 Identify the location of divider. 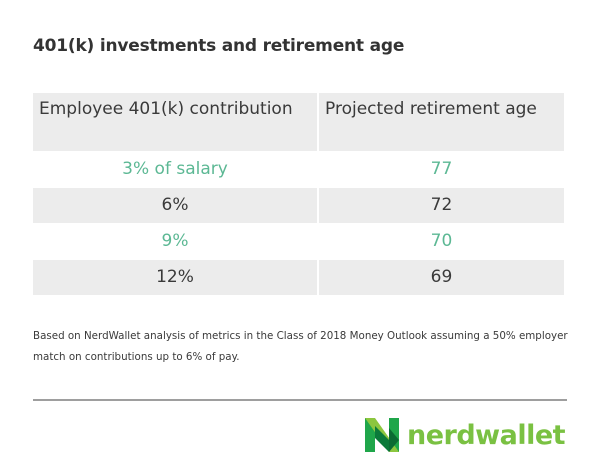
(300, 400).